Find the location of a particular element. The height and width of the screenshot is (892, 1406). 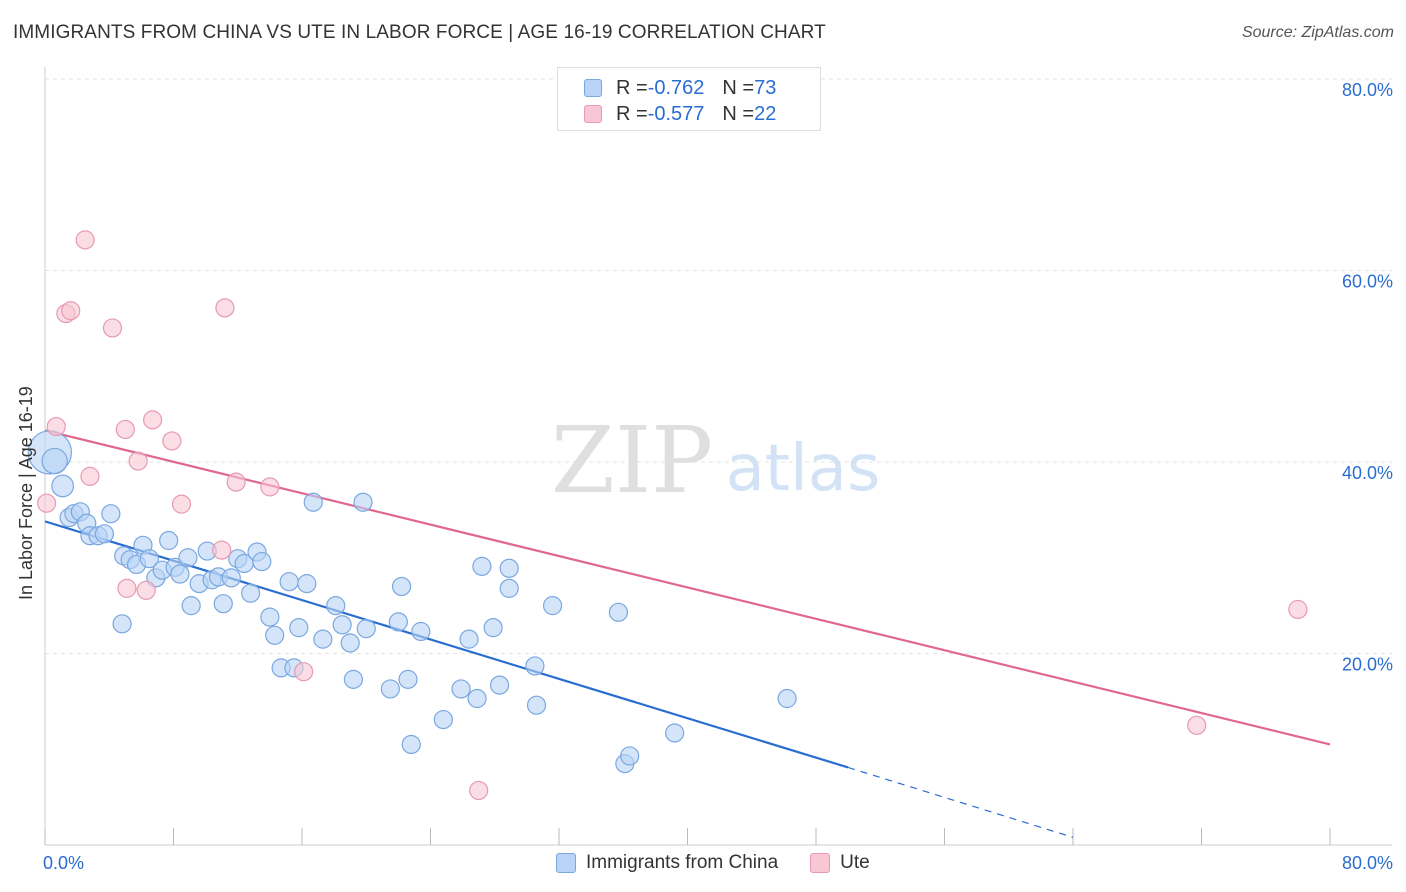

legend-item-immigrants-from-china: Immigrants from China is located at coordinates (667, 863).